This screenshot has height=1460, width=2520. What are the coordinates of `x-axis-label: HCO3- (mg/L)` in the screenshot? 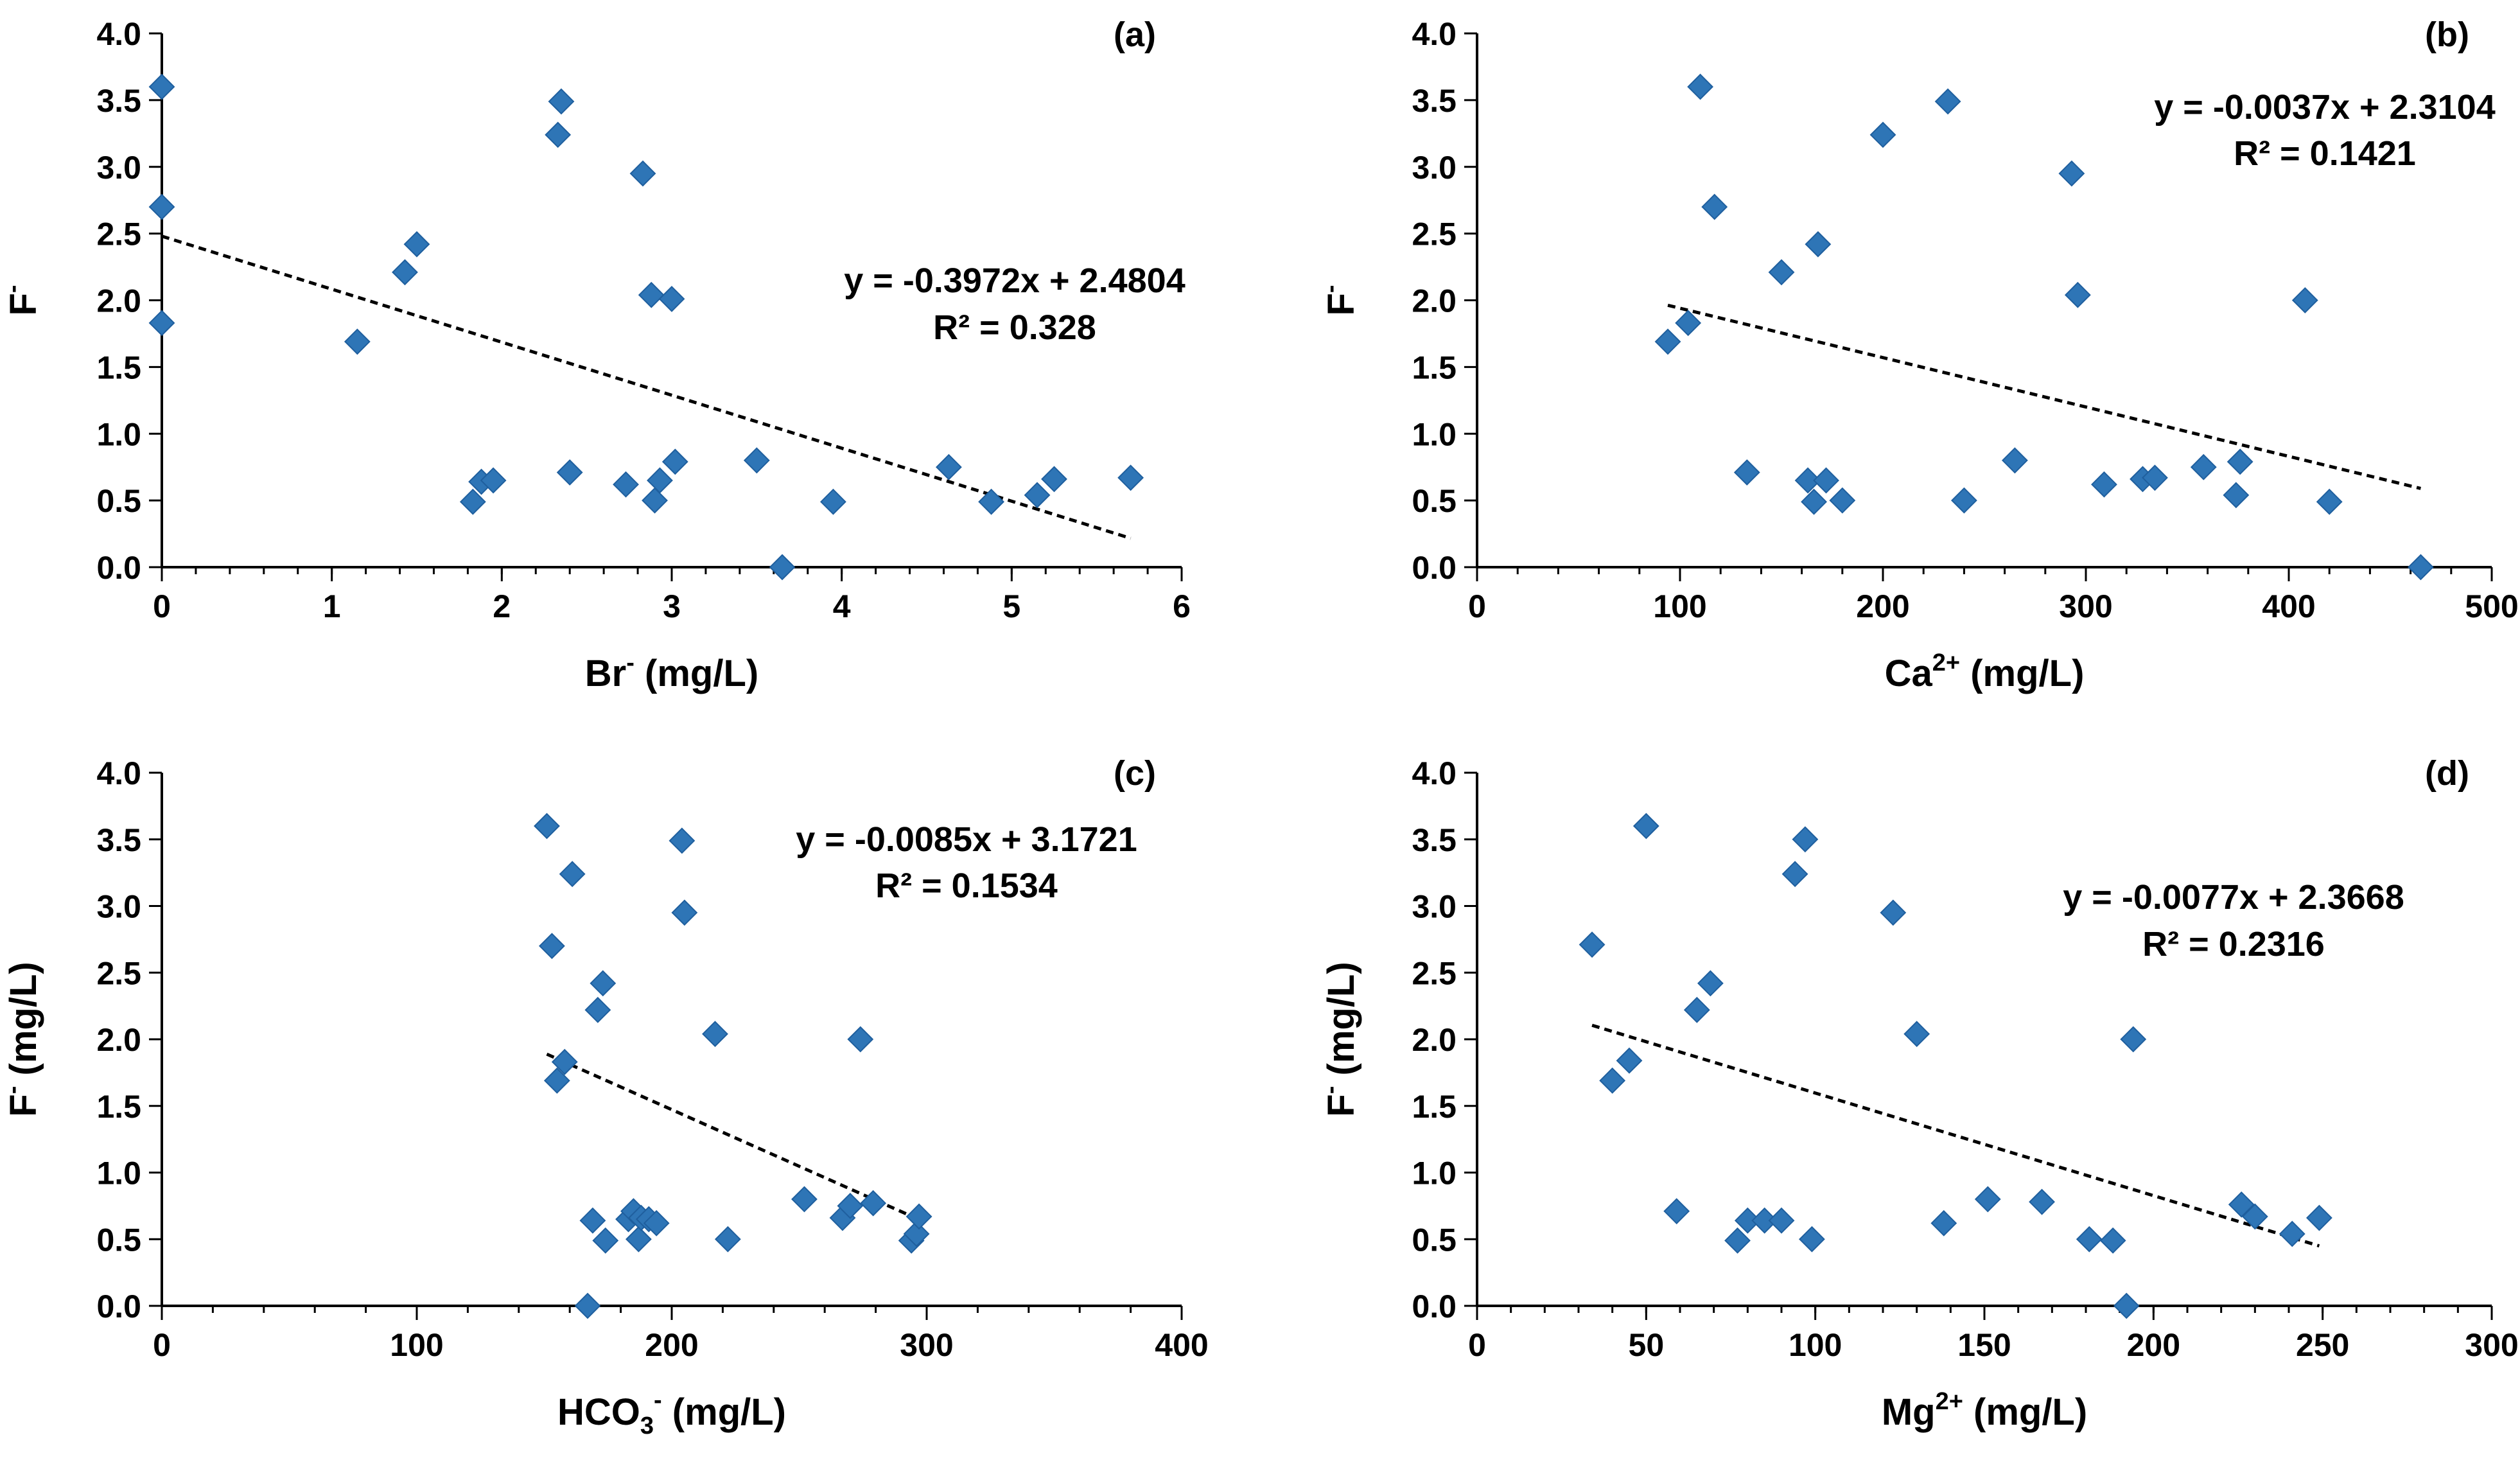 It's located at (672, 1413).